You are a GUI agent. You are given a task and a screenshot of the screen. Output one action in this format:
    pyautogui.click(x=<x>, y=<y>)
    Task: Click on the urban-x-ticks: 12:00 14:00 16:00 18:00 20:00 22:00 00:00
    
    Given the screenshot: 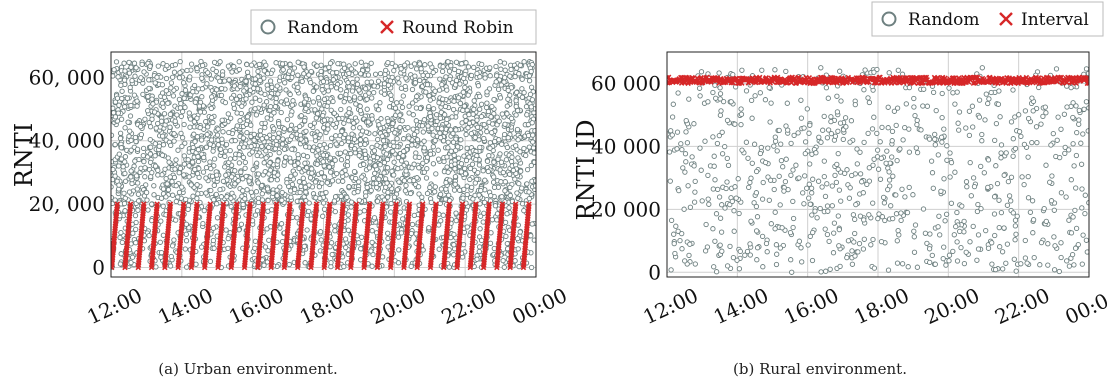 What is the action you would take?
    pyautogui.click(x=326, y=306)
    